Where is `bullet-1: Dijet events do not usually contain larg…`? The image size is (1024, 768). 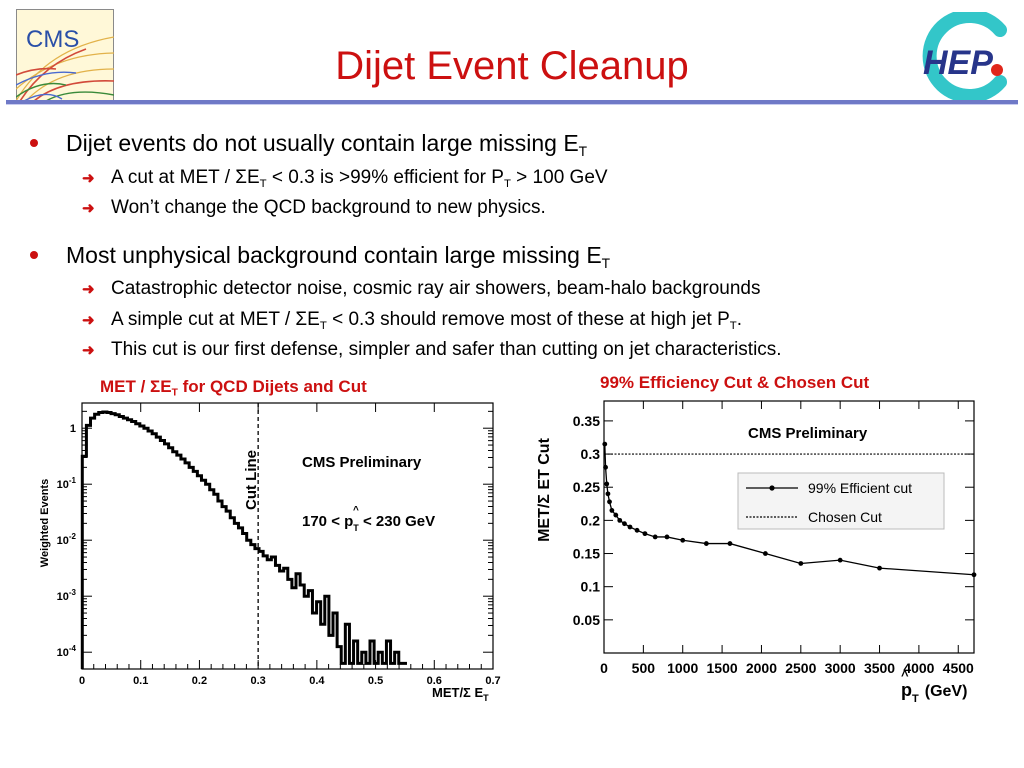
bullet-1: Dijet events do not usually contain larg… is located at coordinates (326, 143).